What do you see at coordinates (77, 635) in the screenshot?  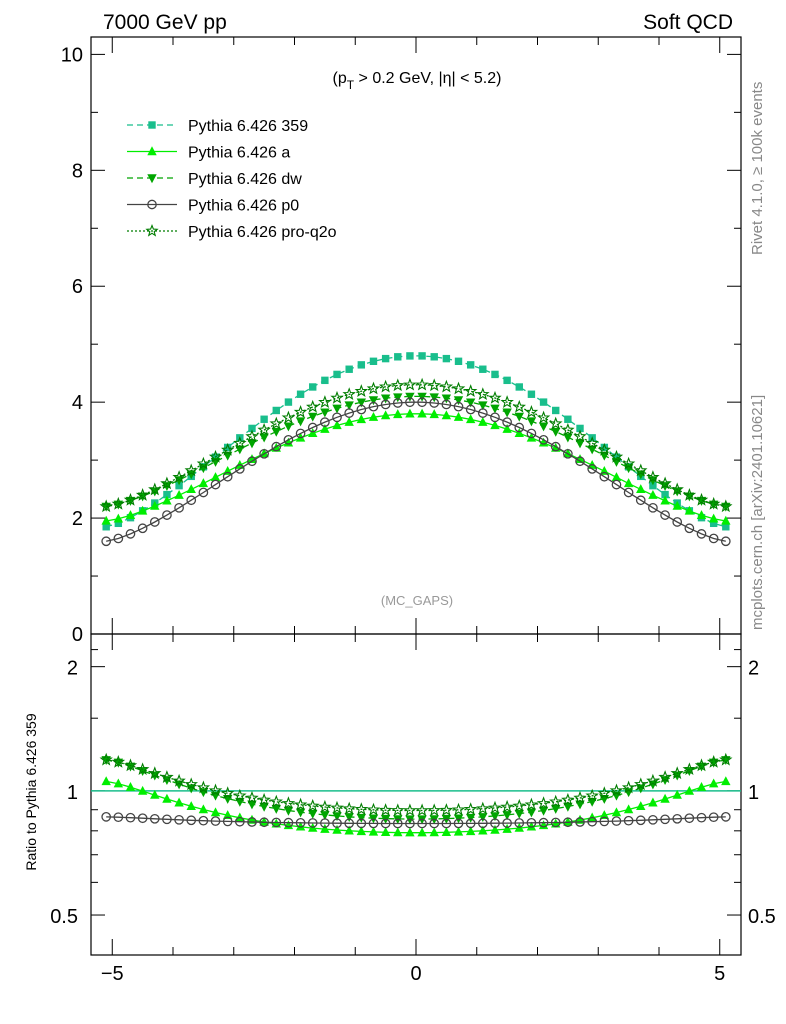 I see `y-tick-label: 0` at bounding box center [77, 635].